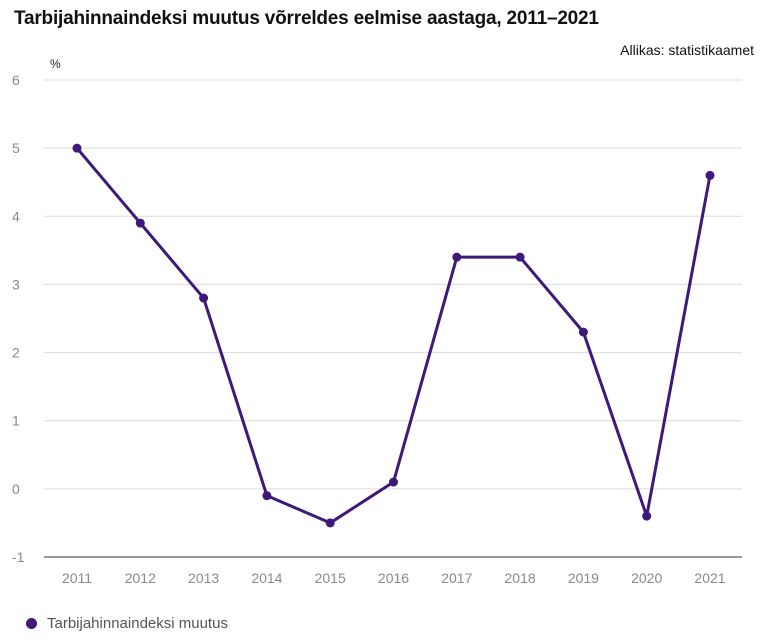 The height and width of the screenshot is (640, 768). I want to click on y-tick-label: 4, so click(16, 216).